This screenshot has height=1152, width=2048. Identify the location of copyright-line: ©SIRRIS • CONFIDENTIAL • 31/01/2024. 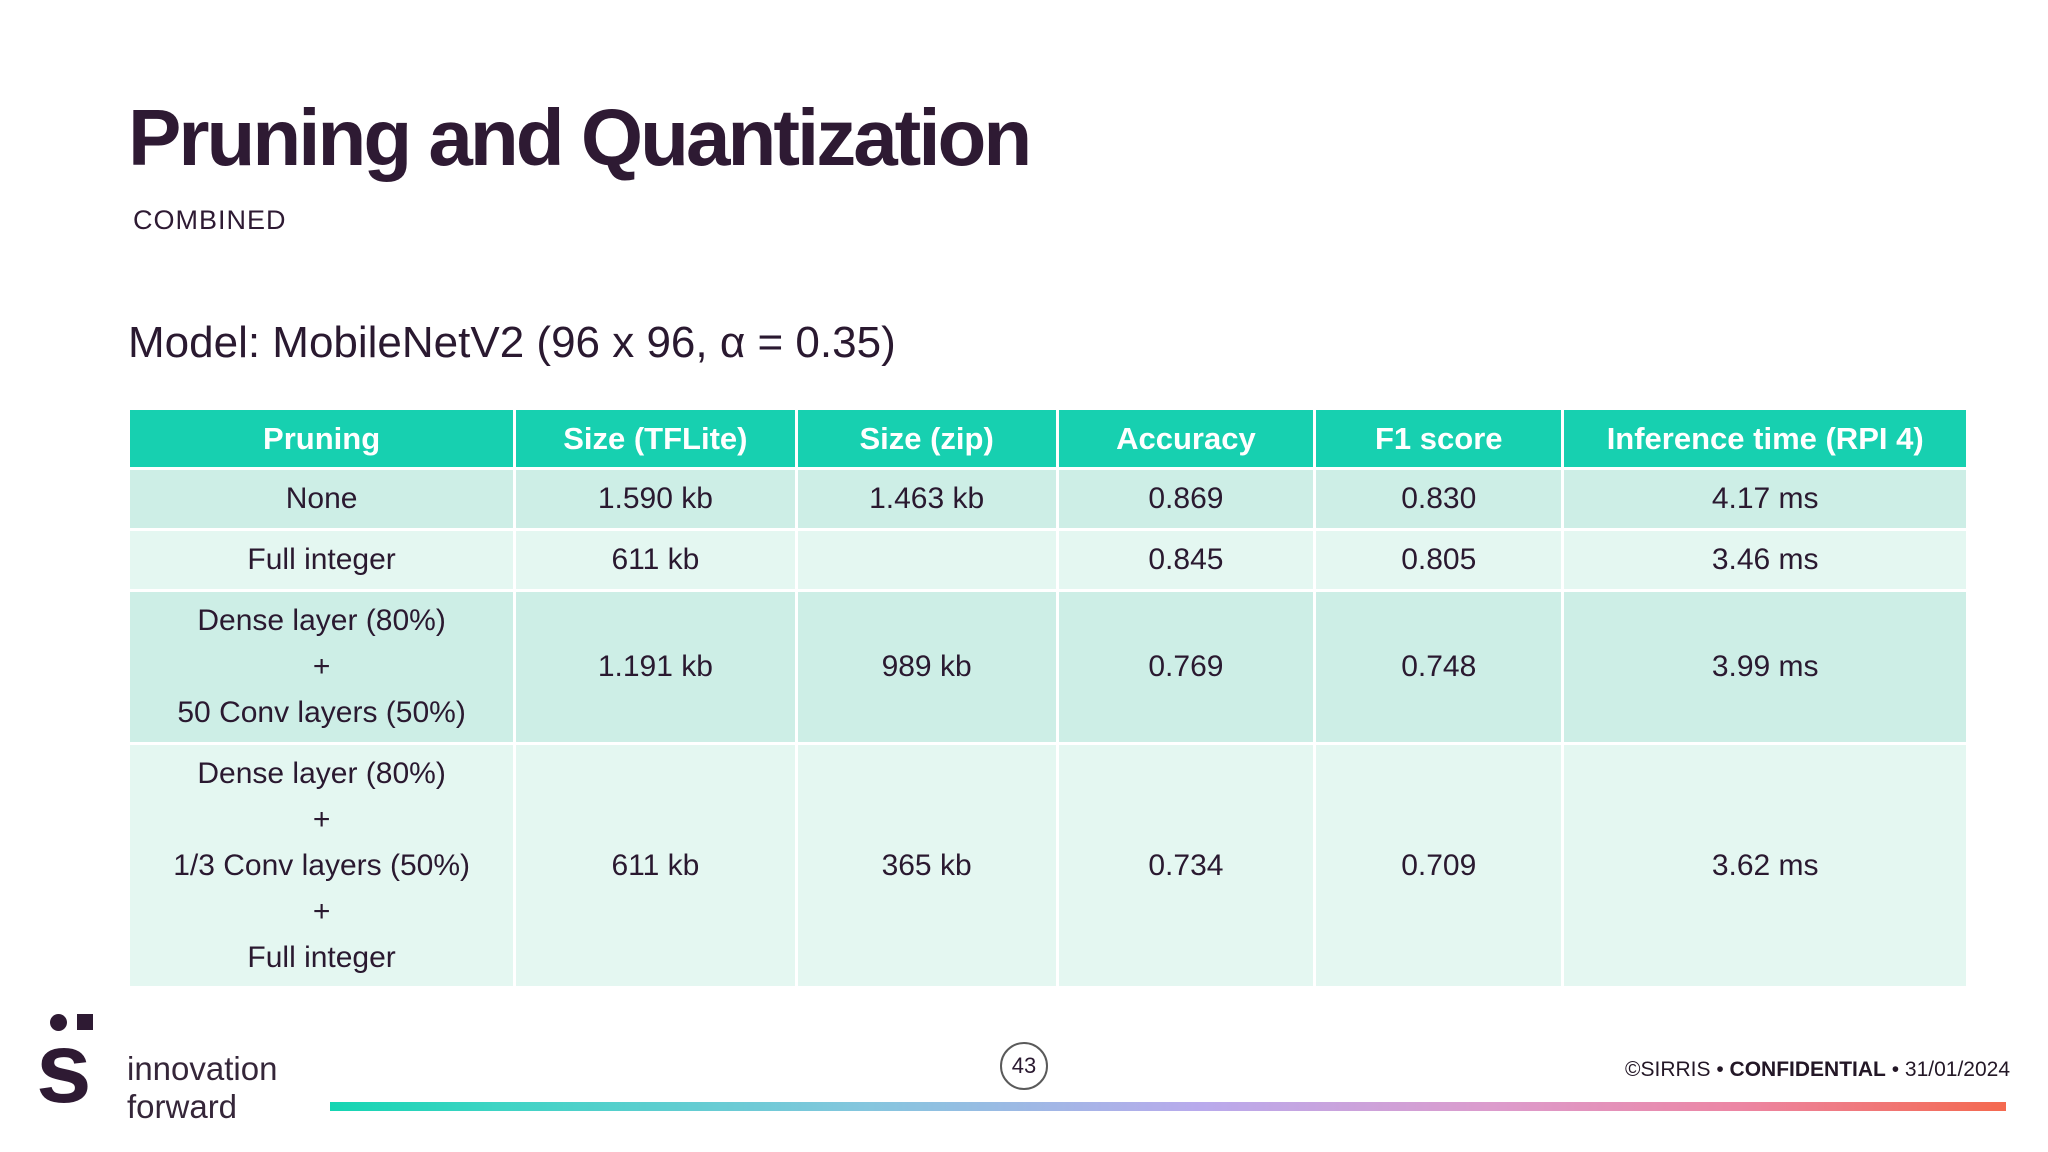
(1817, 1070).